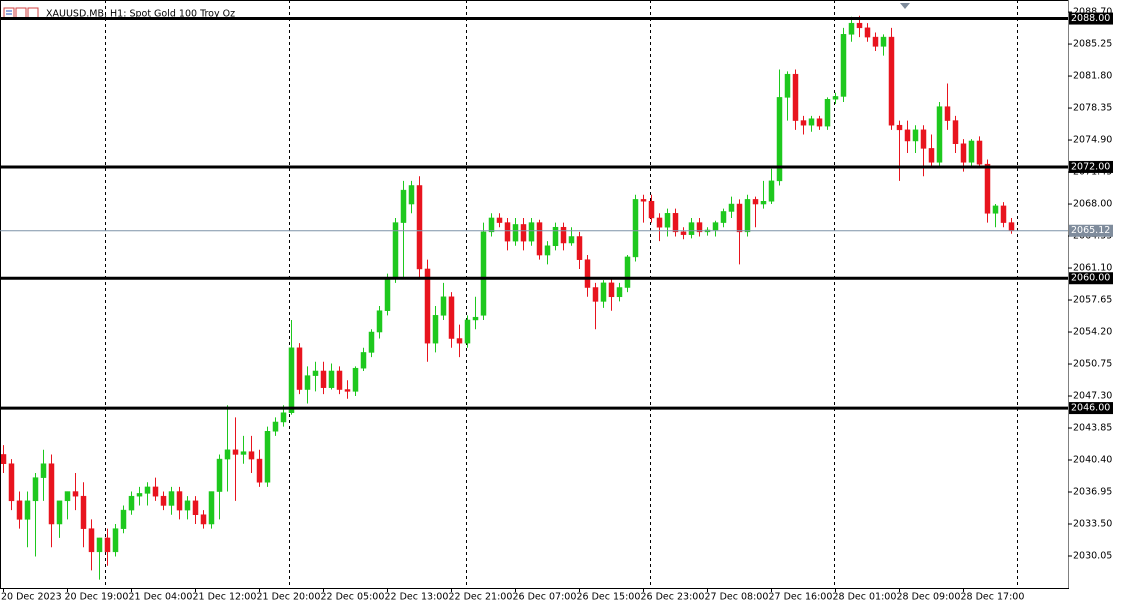  Describe the element at coordinates (929, 597) in the screenshot. I see `x-tick-label: 28 Dec 09:00` at that location.